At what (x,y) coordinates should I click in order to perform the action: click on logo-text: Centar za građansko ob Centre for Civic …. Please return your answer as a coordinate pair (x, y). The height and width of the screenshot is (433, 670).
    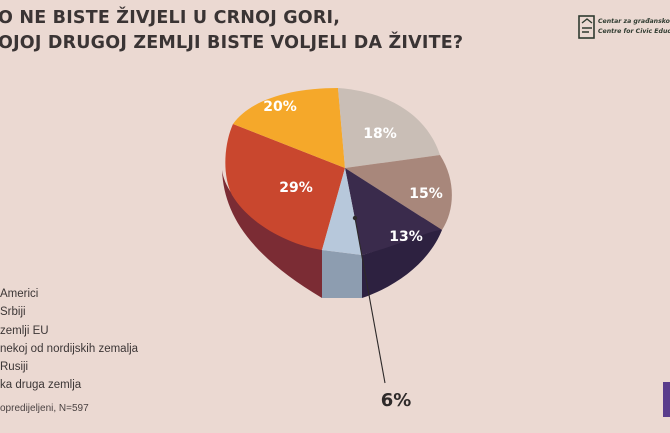
    Looking at the image, I should click on (634, 27).